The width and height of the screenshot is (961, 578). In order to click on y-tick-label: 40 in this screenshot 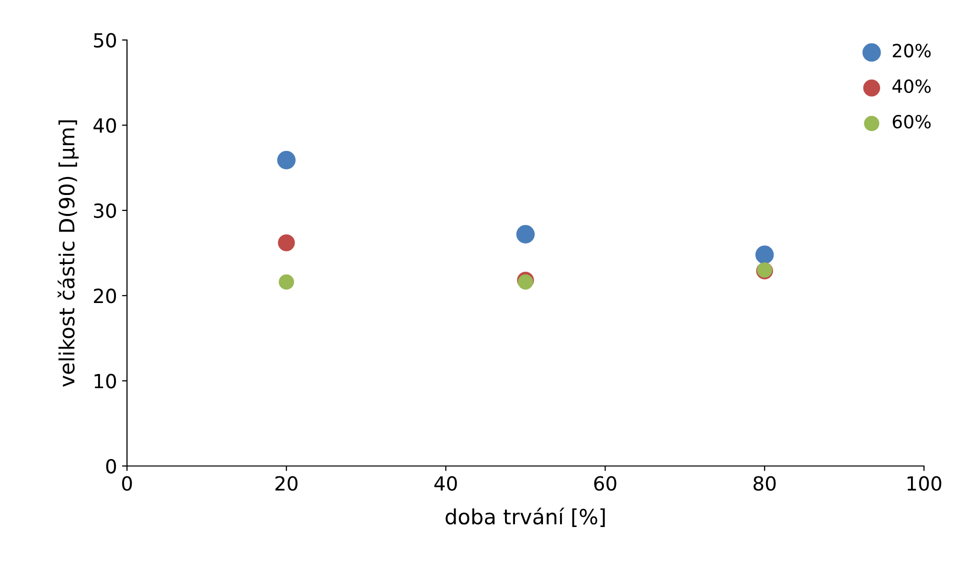, I will do `click(104, 125)`.